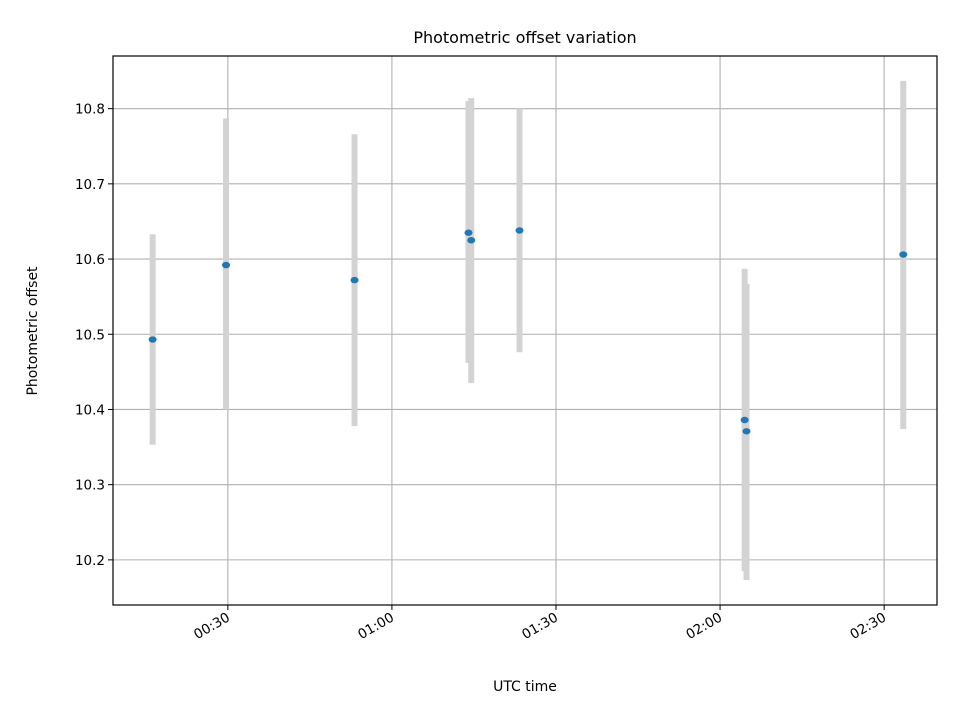 The height and width of the screenshot is (720, 960). What do you see at coordinates (212, 626) in the screenshot?
I see `x-tick-label: 00:30` at bounding box center [212, 626].